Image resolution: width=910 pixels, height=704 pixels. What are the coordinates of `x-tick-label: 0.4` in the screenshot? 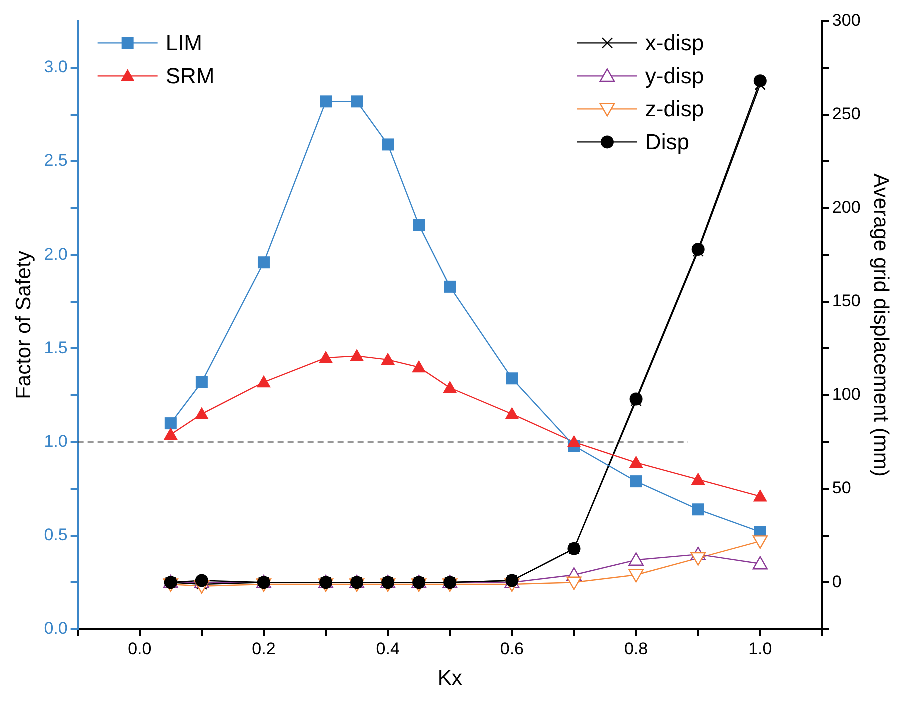 It's located at (388, 648).